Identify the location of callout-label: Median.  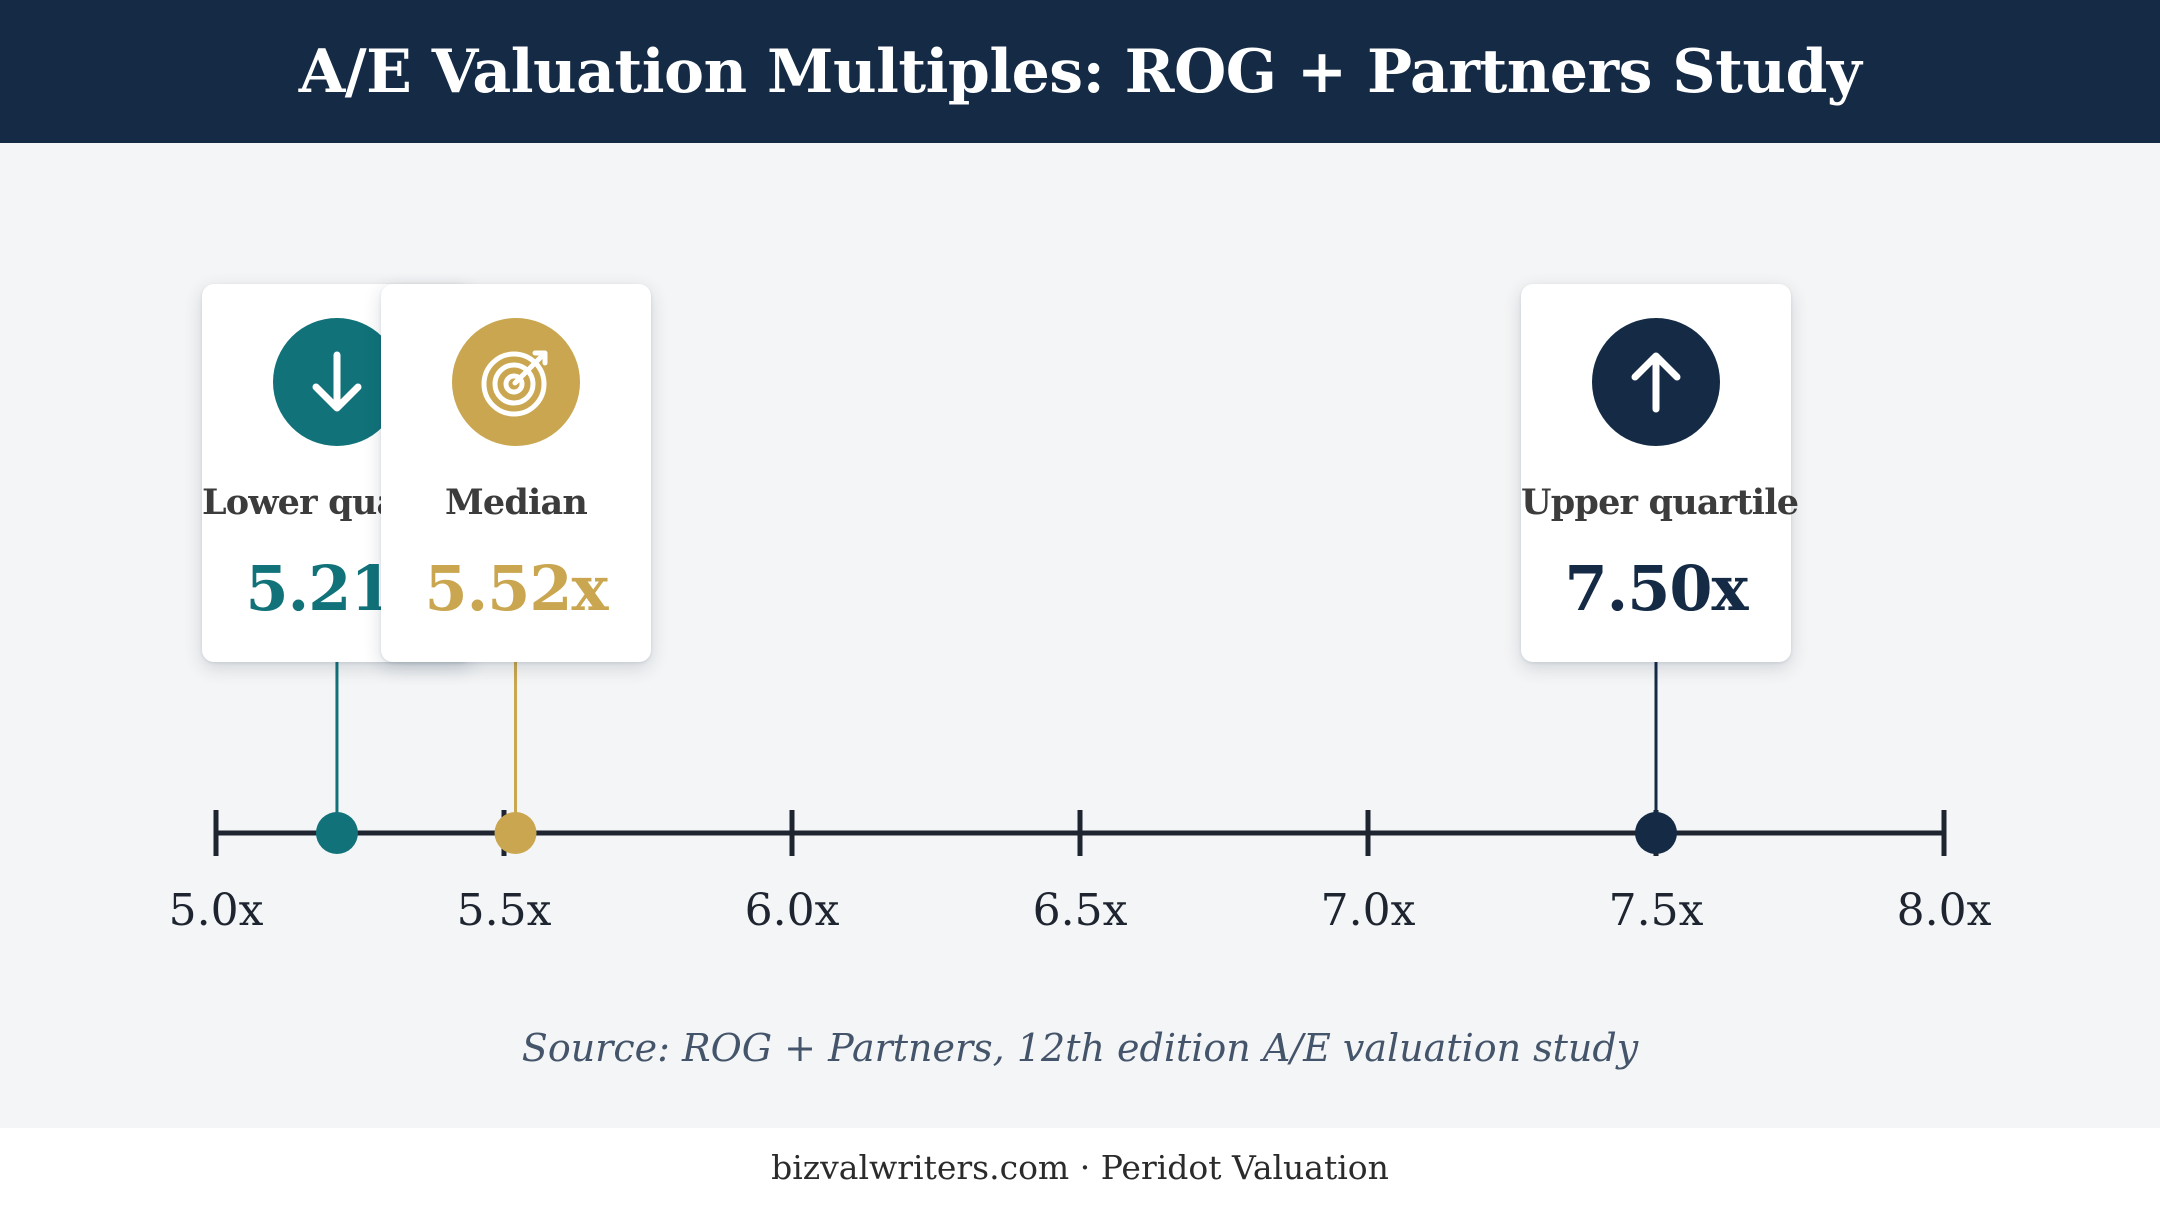
(516, 502).